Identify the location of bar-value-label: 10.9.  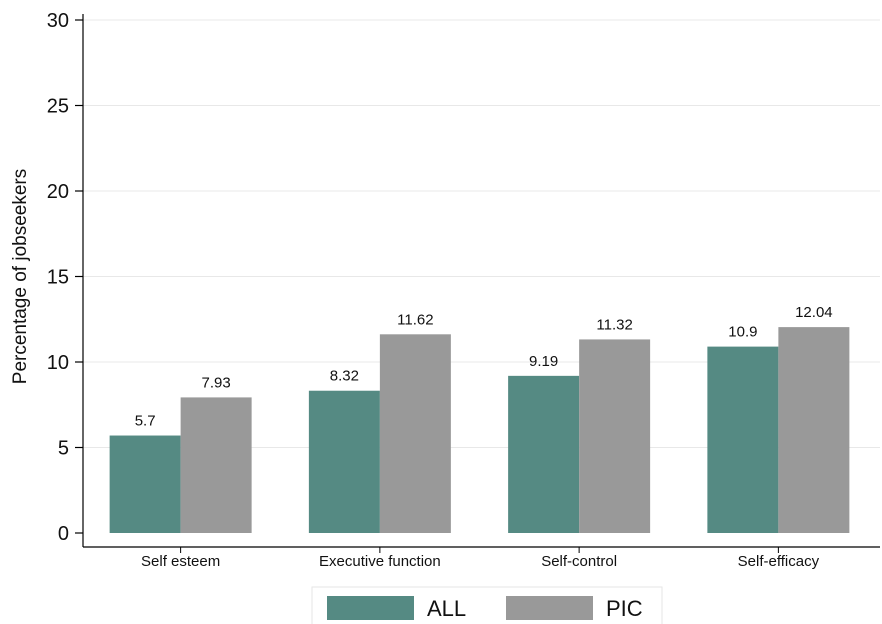
(742, 332).